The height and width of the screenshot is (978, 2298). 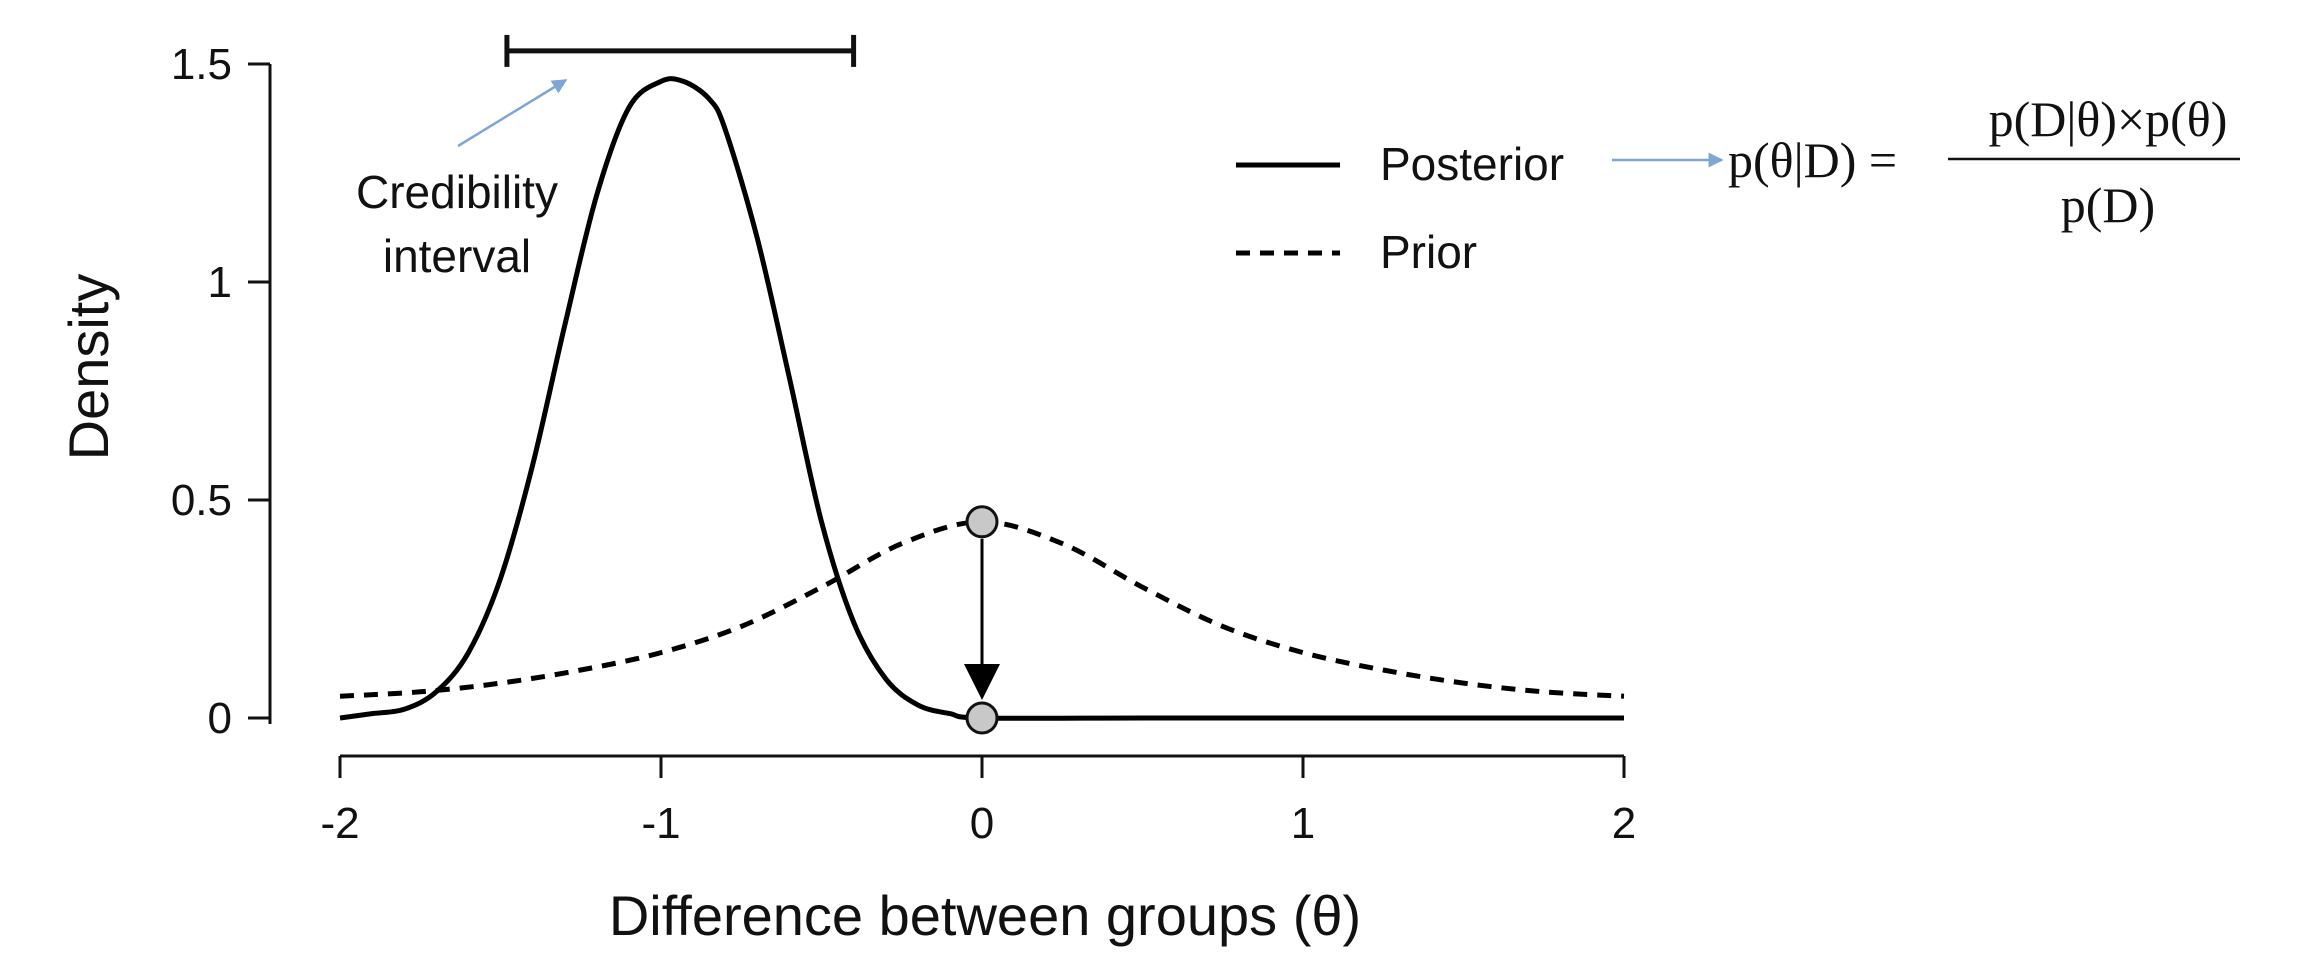 What do you see at coordinates (1303, 823) in the screenshot?
I see `x-tick-label: 1` at bounding box center [1303, 823].